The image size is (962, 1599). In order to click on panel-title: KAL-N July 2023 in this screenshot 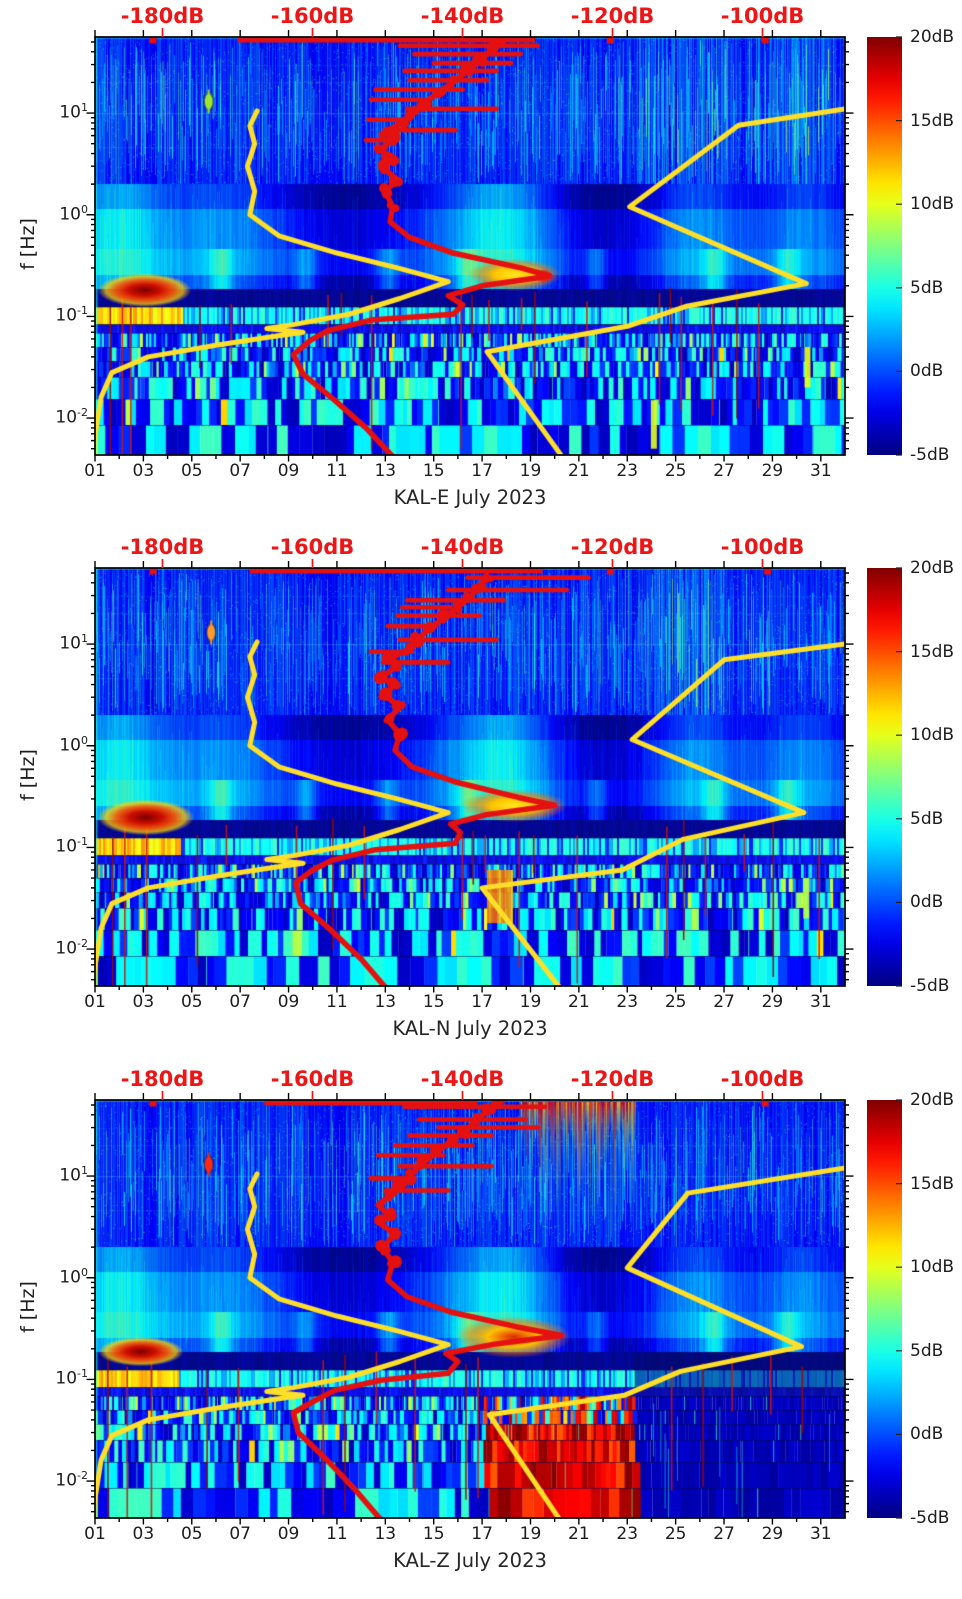, I will do `click(470, 1028)`.